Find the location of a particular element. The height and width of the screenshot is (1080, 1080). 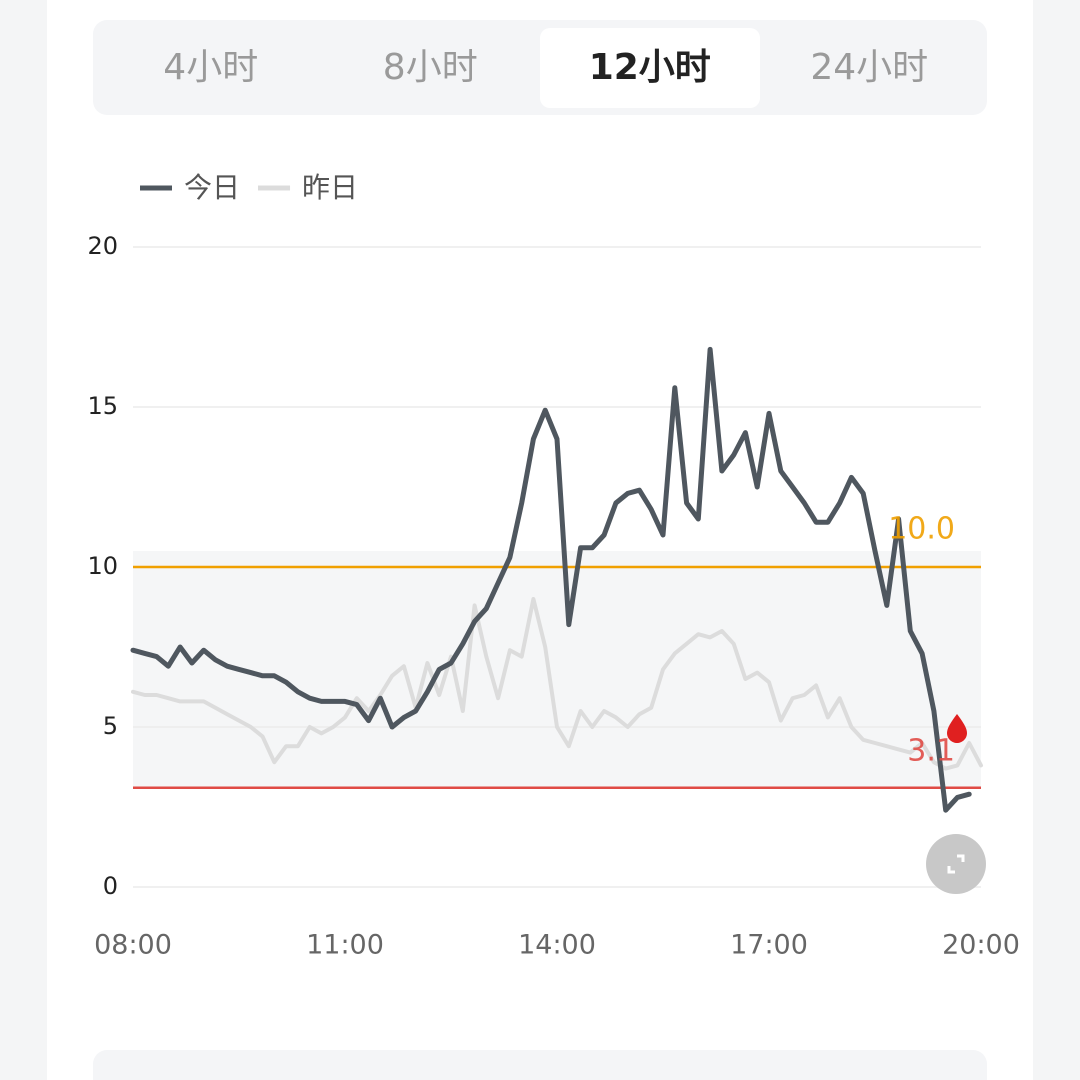

y-tick-label: 20 is located at coordinates (102, 246).